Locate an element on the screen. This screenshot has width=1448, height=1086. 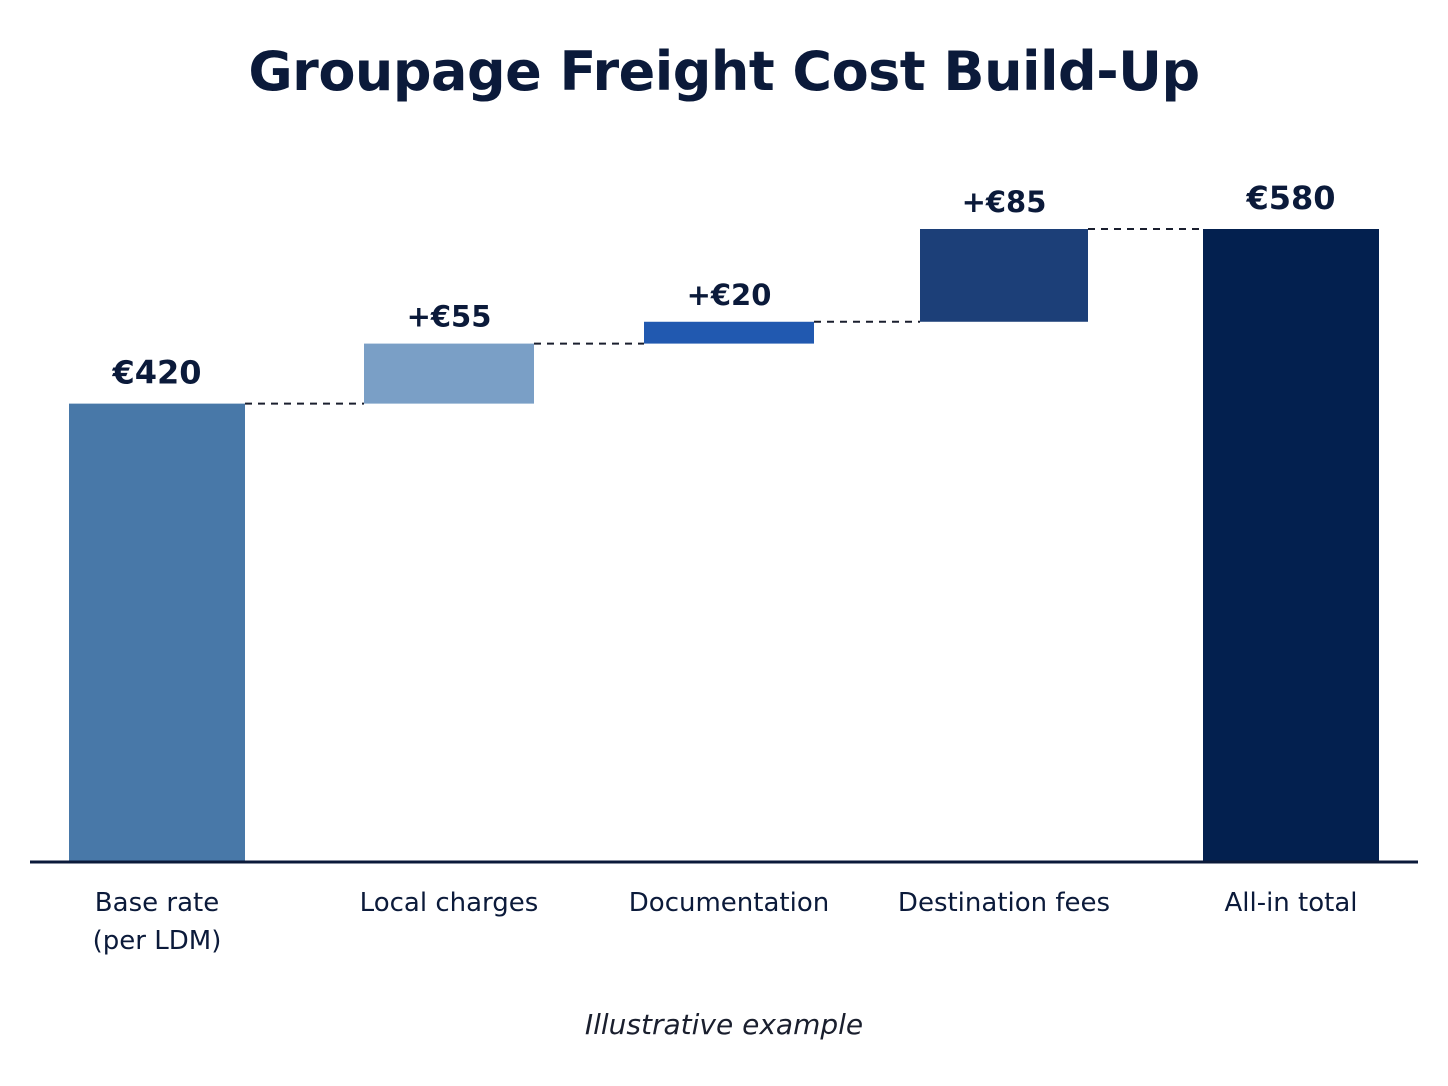
footnote: Illustrative example is located at coordinates (724, 1024).